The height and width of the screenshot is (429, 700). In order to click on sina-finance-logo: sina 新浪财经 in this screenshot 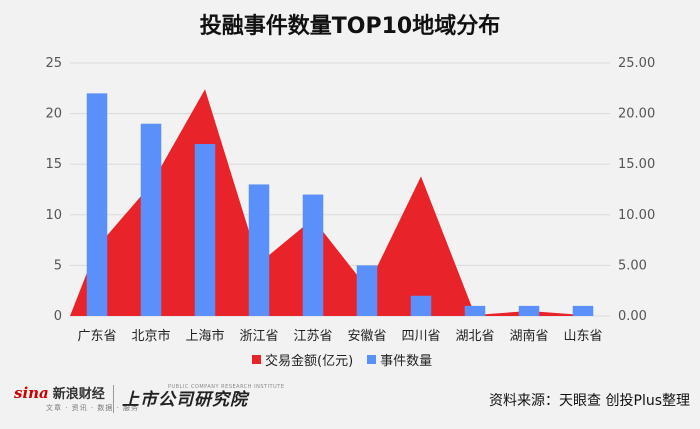, I will do `click(59, 393)`.